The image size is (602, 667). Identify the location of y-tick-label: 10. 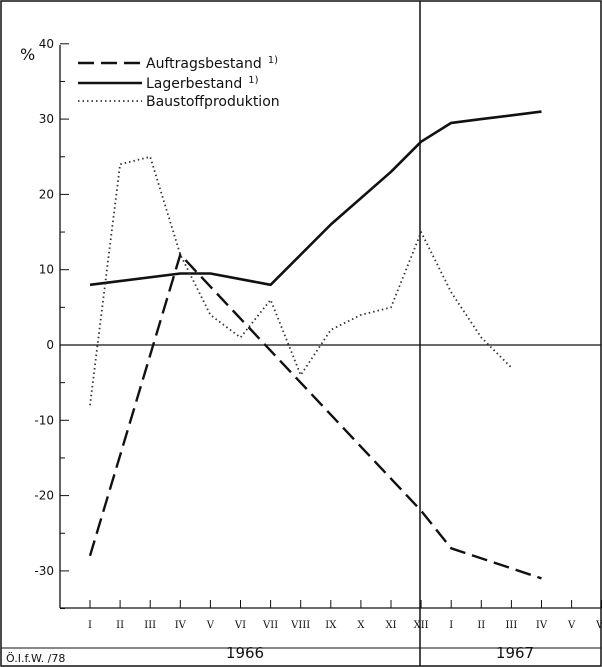
(46, 270).